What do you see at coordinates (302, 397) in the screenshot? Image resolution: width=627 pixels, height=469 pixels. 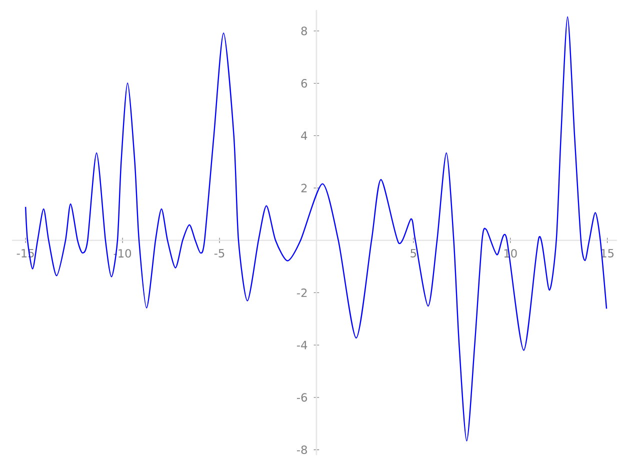 I see `y-tick-label: -6` at bounding box center [302, 397].